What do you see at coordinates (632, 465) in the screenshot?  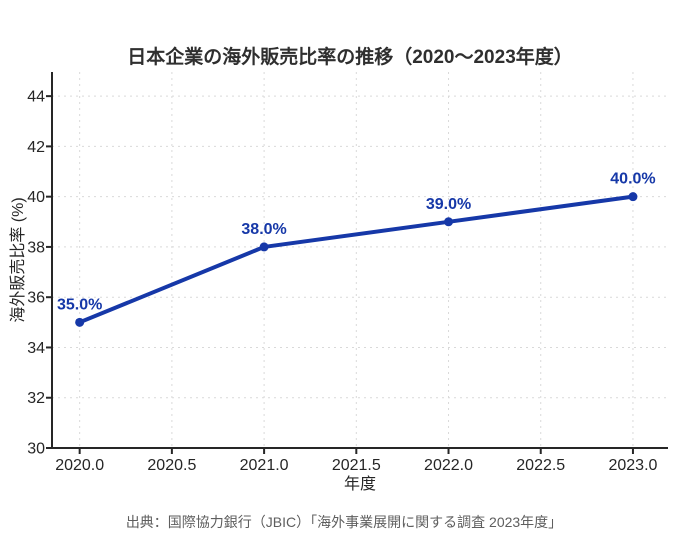 I see `x-tick-label: 2023.0` at bounding box center [632, 465].